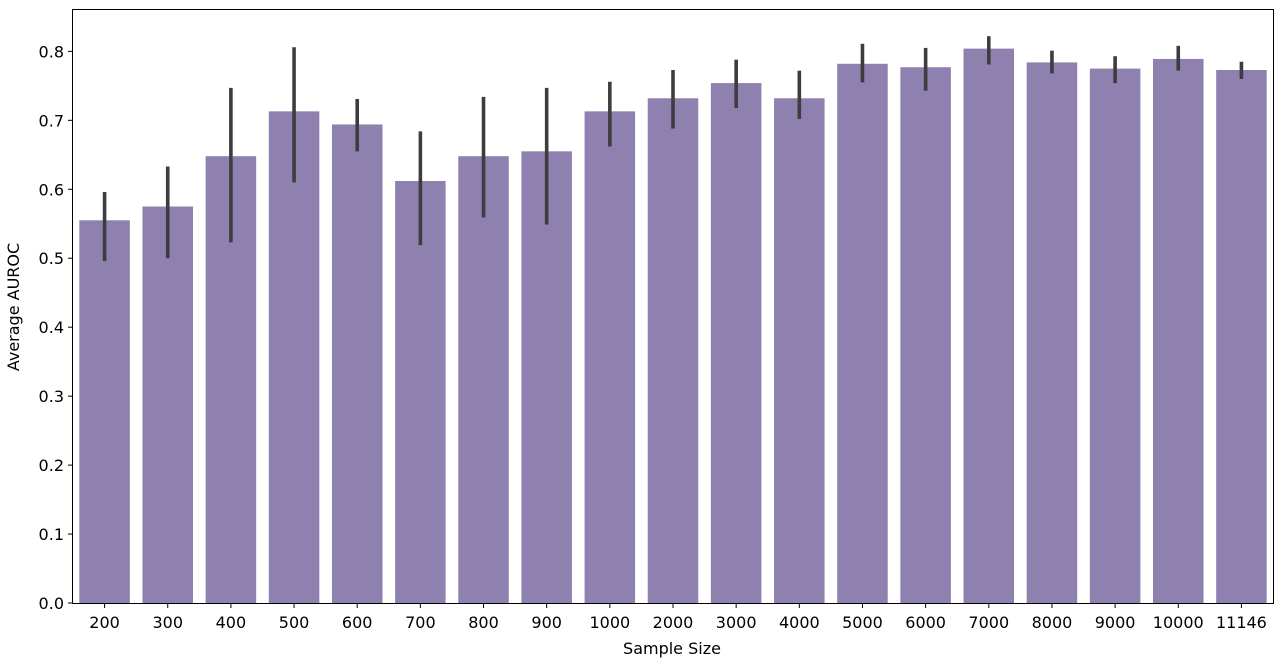 The width and height of the screenshot is (1280, 666). What do you see at coordinates (1241, 622) in the screenshot?
I see `x-tick-label: 11146` at bounding box center [1241, 622].